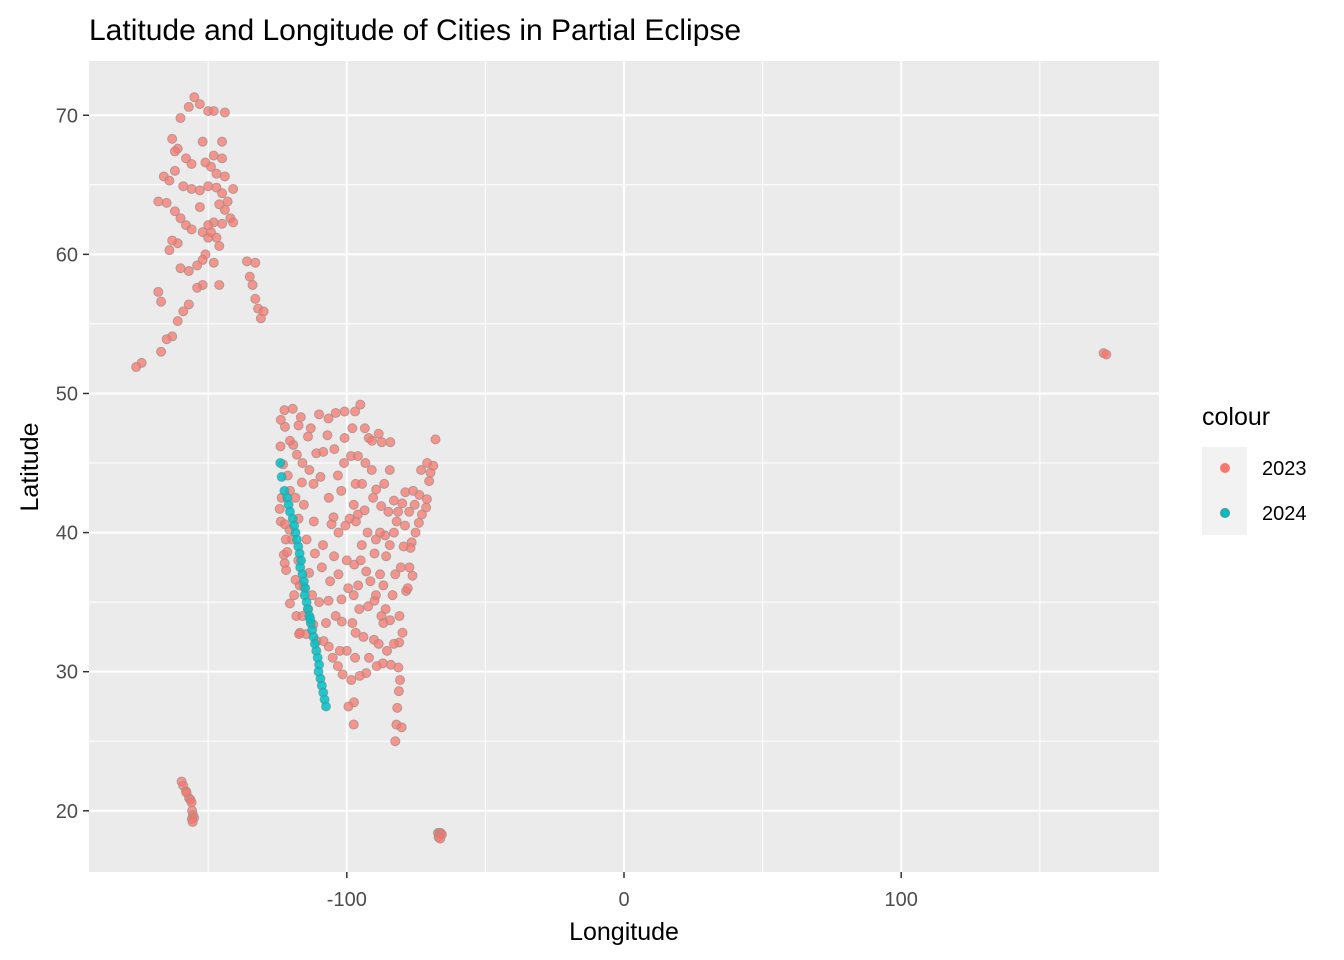 The height and width of the screenshot is (960, 1344). I want to click on legend-title: colour, so click(1236, 417).